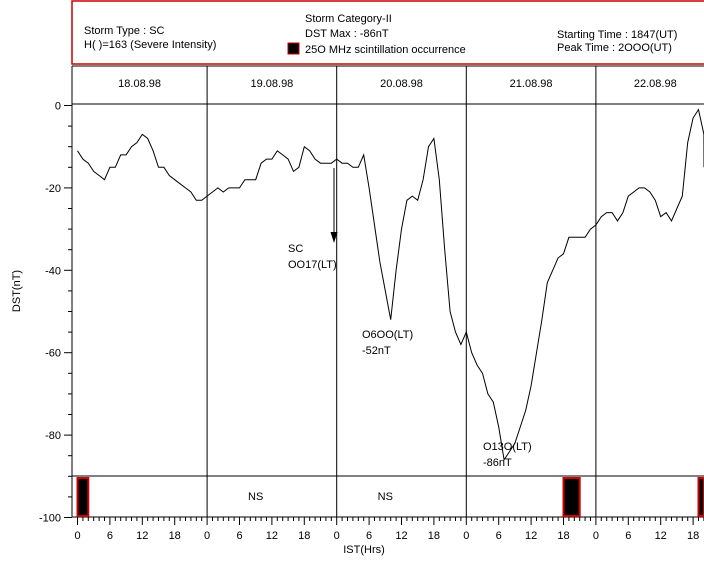 This screenshot has height=561, width=704. Describe the element at coordinates (617, 35) in the screenshot. I see `starting-time: Starting Time : 1847(UT)` at that location.